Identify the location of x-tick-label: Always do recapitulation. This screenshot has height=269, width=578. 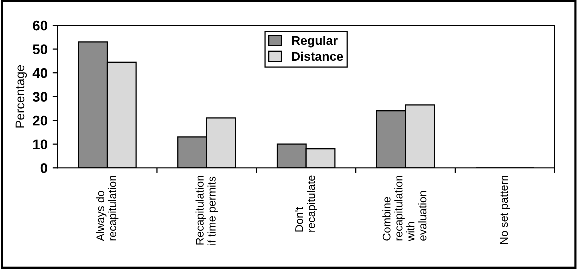
(107, 209).